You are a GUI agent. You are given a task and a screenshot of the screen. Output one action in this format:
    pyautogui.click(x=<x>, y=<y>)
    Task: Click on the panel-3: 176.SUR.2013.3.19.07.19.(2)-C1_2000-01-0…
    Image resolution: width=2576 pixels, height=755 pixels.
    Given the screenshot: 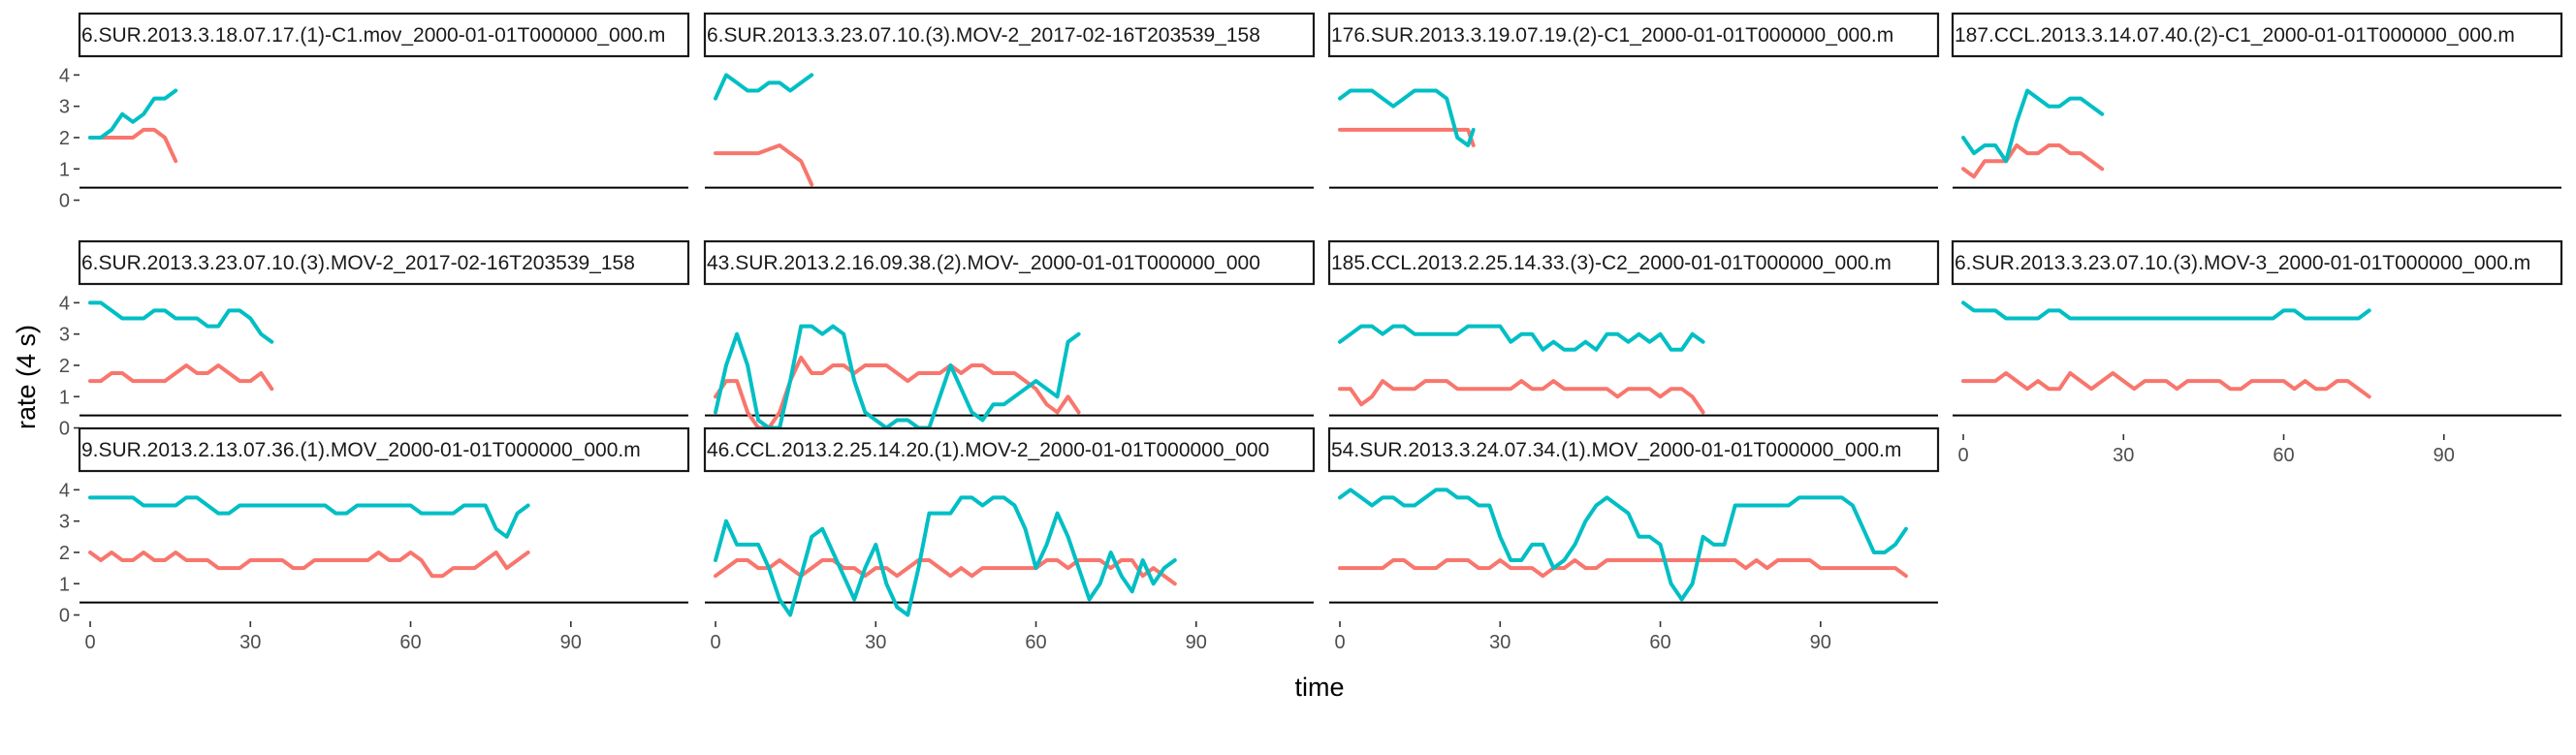 What is the action you would take?
    pyautogui.click(x=1634, y=100)
    